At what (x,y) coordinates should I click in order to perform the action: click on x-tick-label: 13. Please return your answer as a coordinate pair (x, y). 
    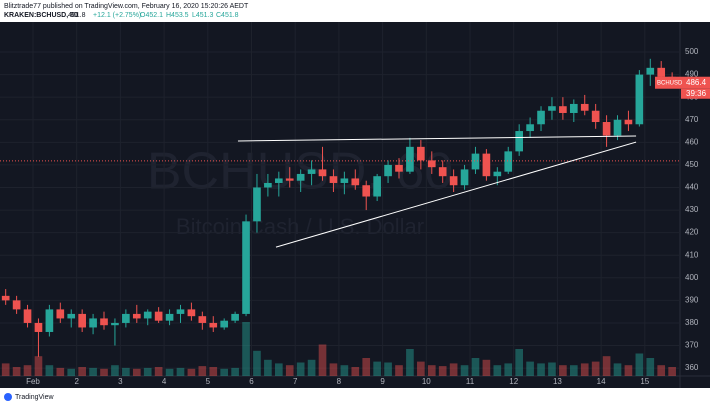
    Looking at the image, I should click on (557, 381).